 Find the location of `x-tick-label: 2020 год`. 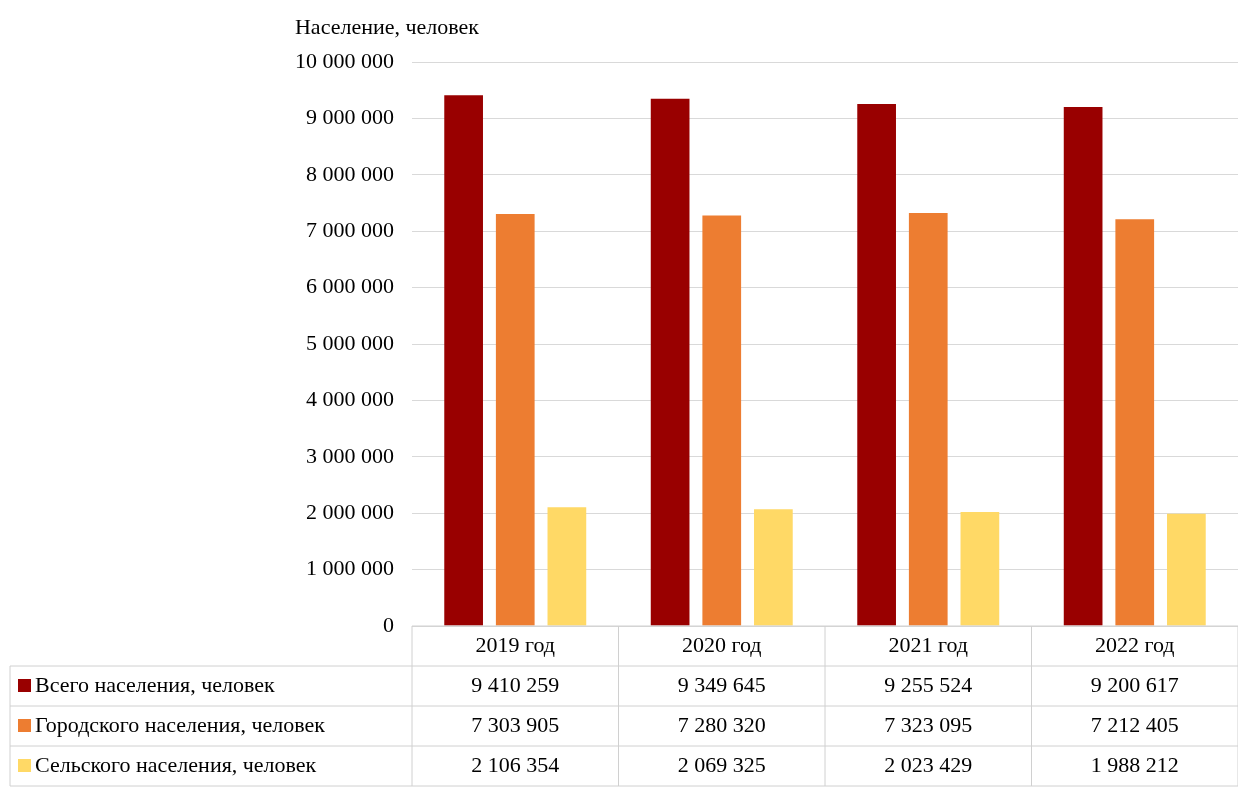

x-tick-label: 2020 год is located at coordinates (721, 644).